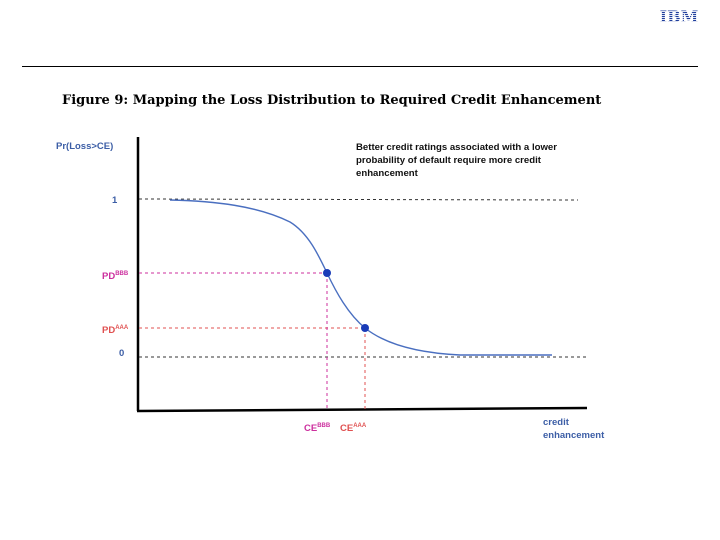 The height and width of the screenshot is (540, 720). What do you see at coordinates (574, 429) in the screenshot?
I see `x-axis-label: credit enhancement` at bounding box center [574, 429].